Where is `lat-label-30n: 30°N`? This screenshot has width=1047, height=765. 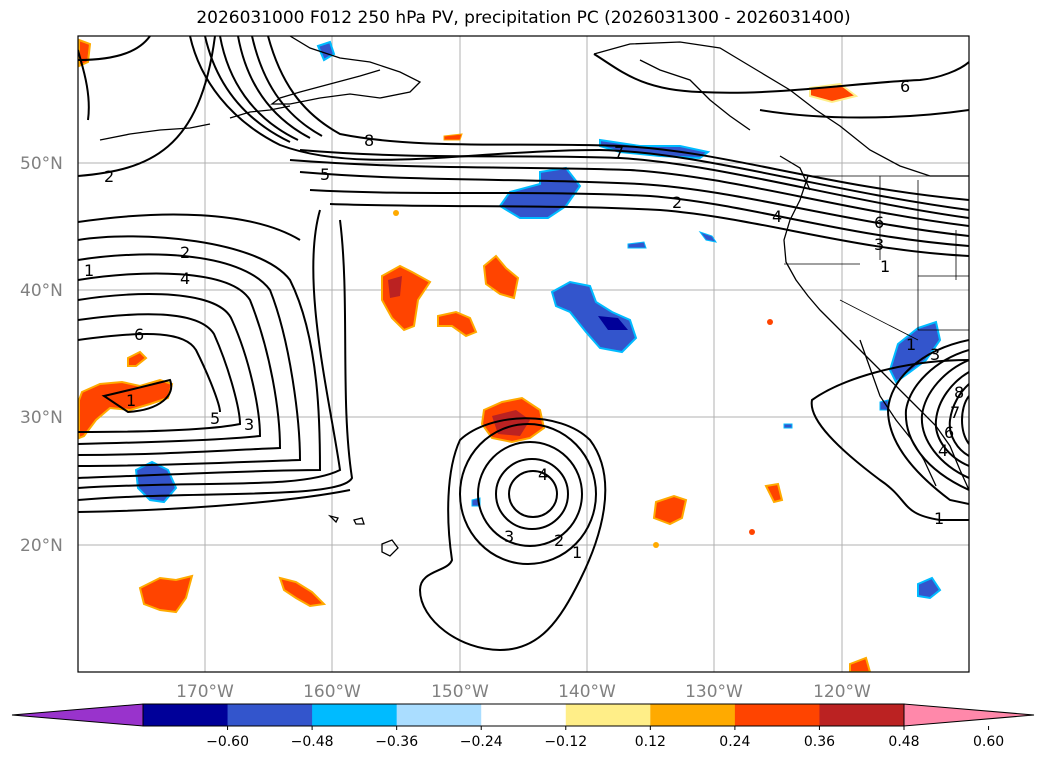 lat-label-30n: 30°N is located at coordinates (41, 418).